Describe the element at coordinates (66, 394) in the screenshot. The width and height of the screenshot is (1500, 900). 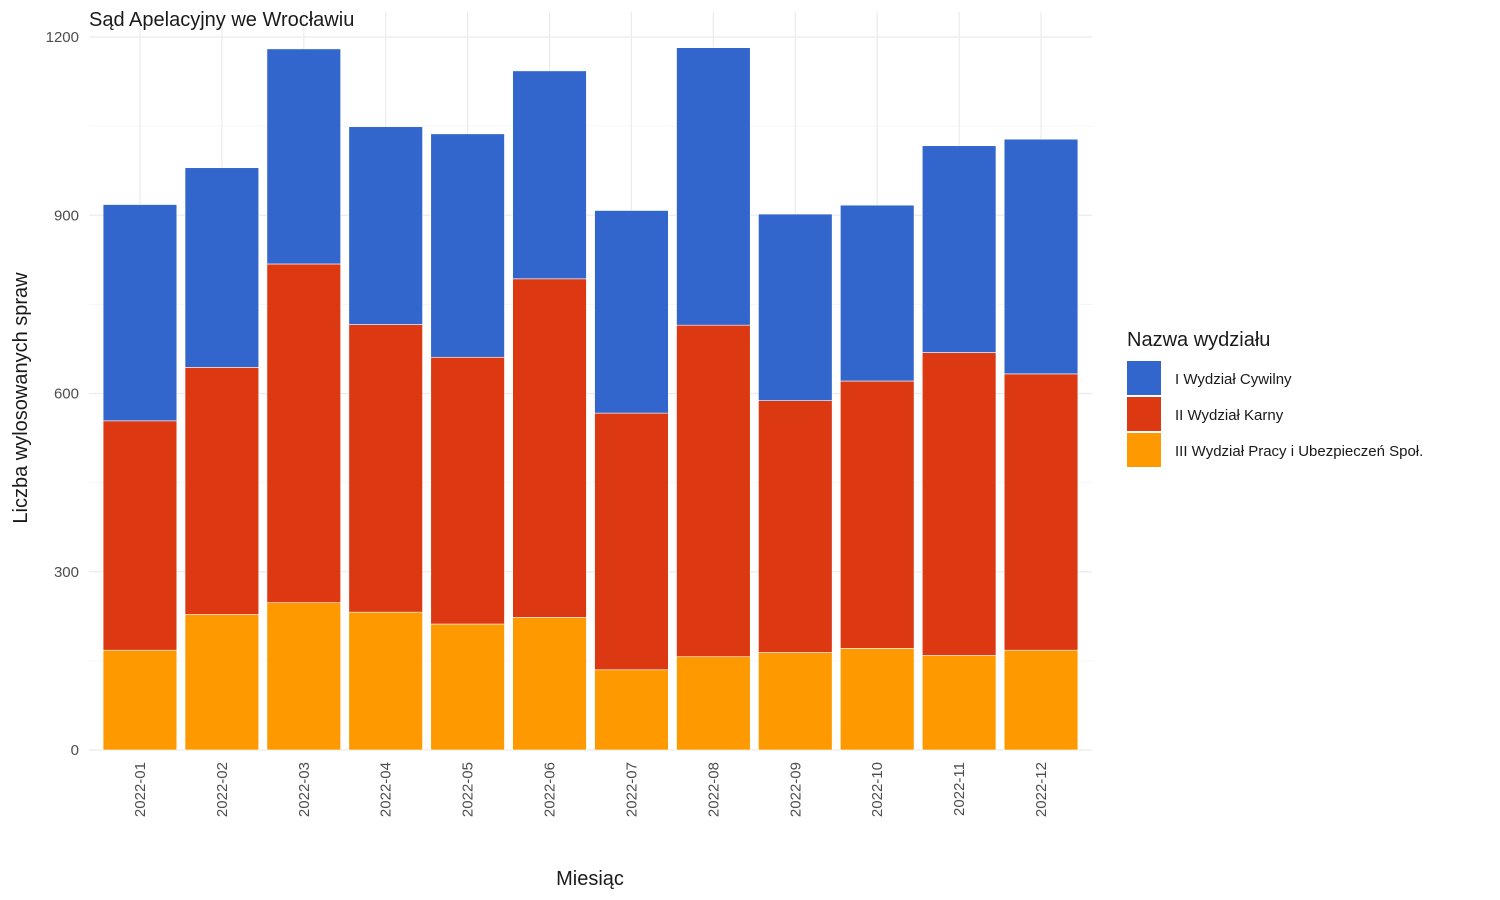
I see `y-tick-label: 600` at that location.